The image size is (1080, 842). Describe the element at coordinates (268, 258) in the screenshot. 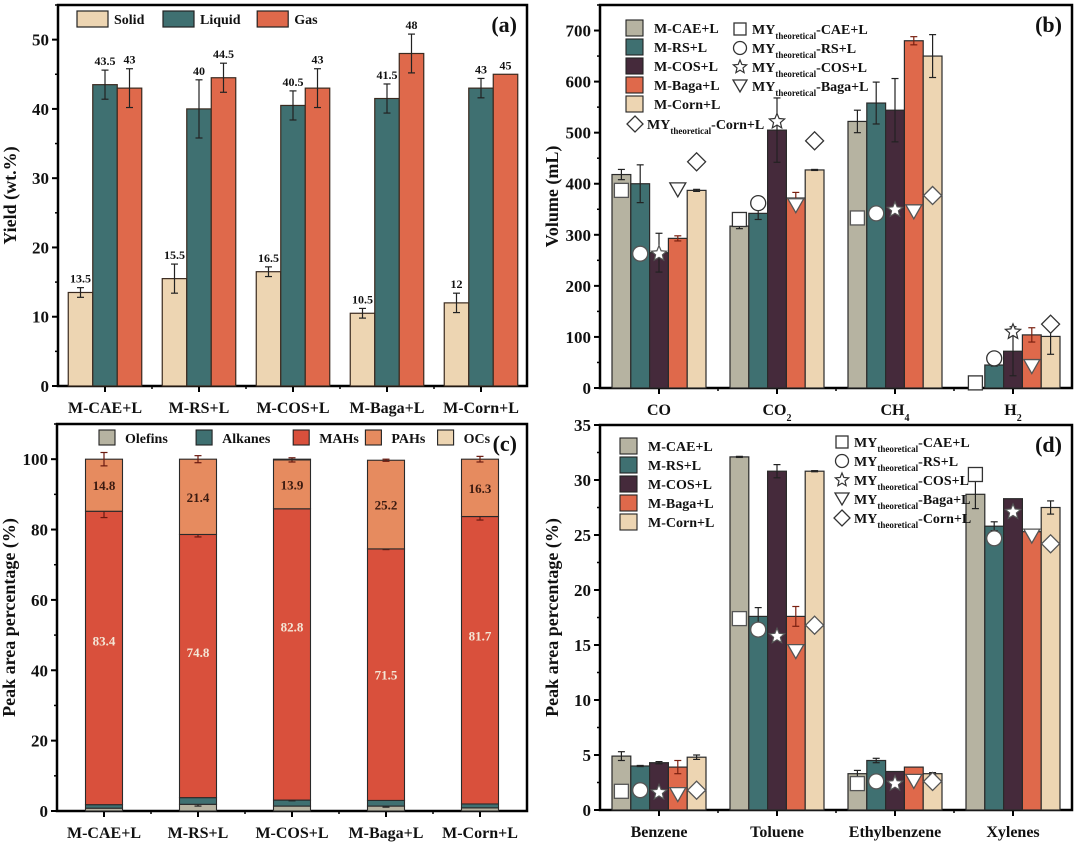

I see `data-label: 16.5` at that location.